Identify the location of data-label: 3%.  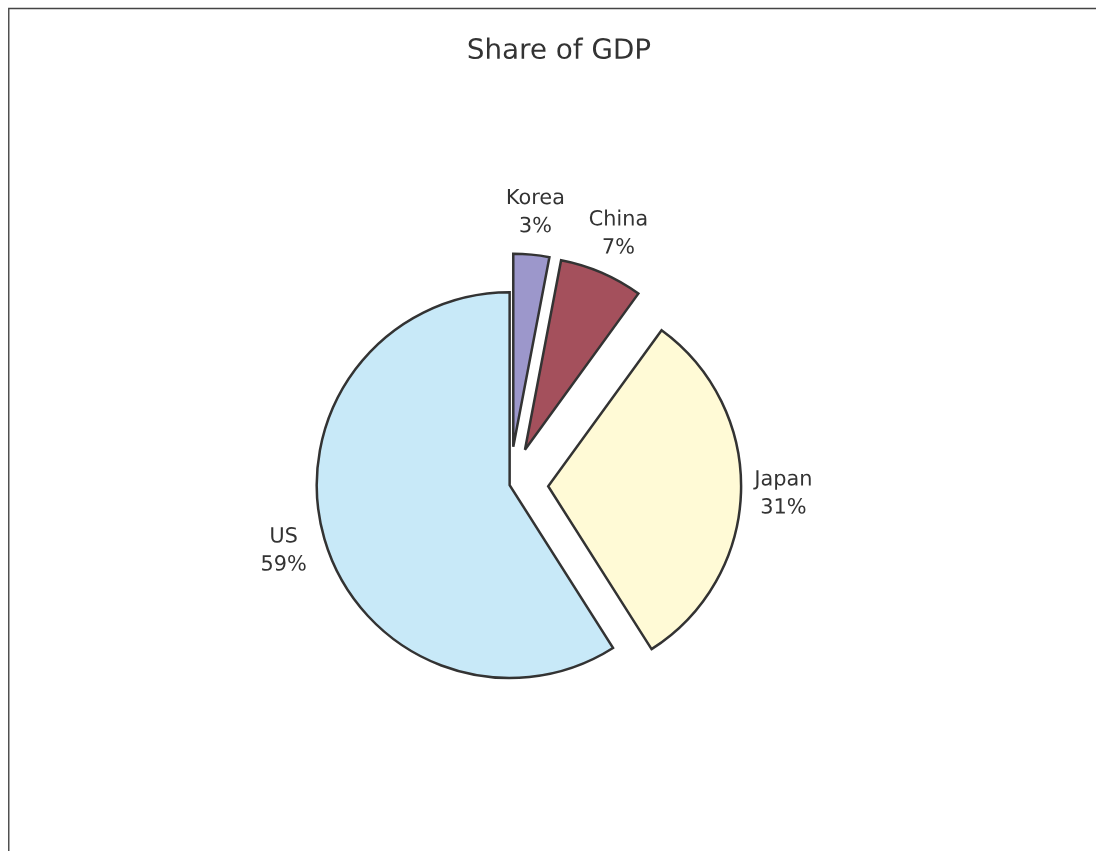
(535, 224).